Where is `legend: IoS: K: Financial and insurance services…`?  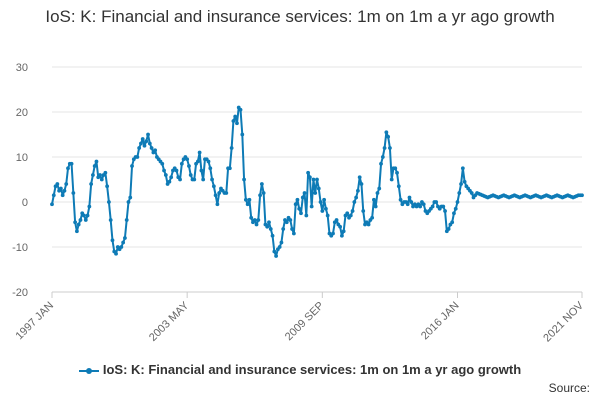
legend: IoS: K: Financial and insurance services… is located at coordinates (300, 369).